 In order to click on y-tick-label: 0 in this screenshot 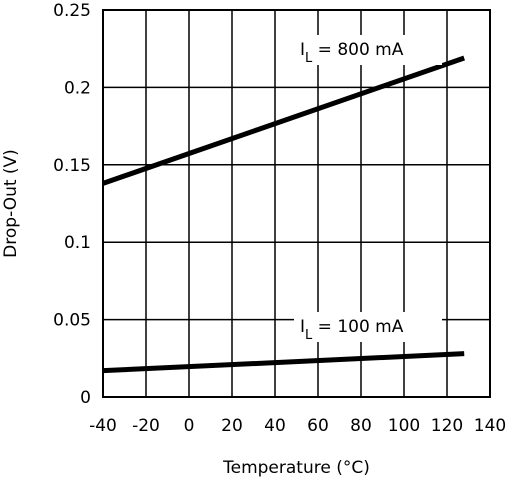, I will do `click(85, 398)`.